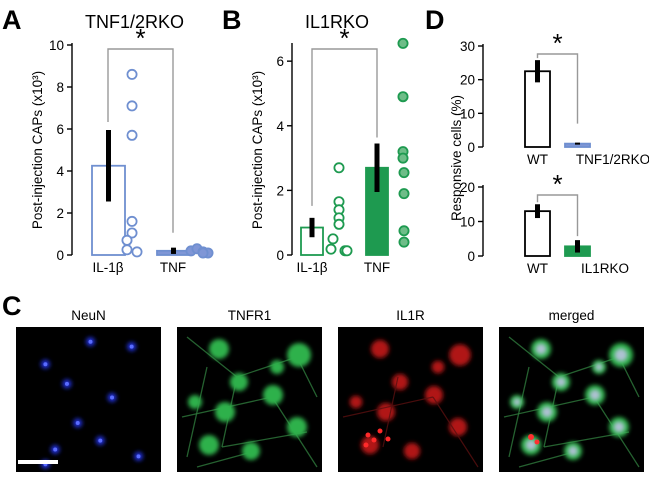 The height and width of the screenshot is (477, 649). What do you see at coordinates (456, 158) in the screenshot?
I see `y-axis-title-d: Responsive cells (%)` at bounding box center [456, 158].